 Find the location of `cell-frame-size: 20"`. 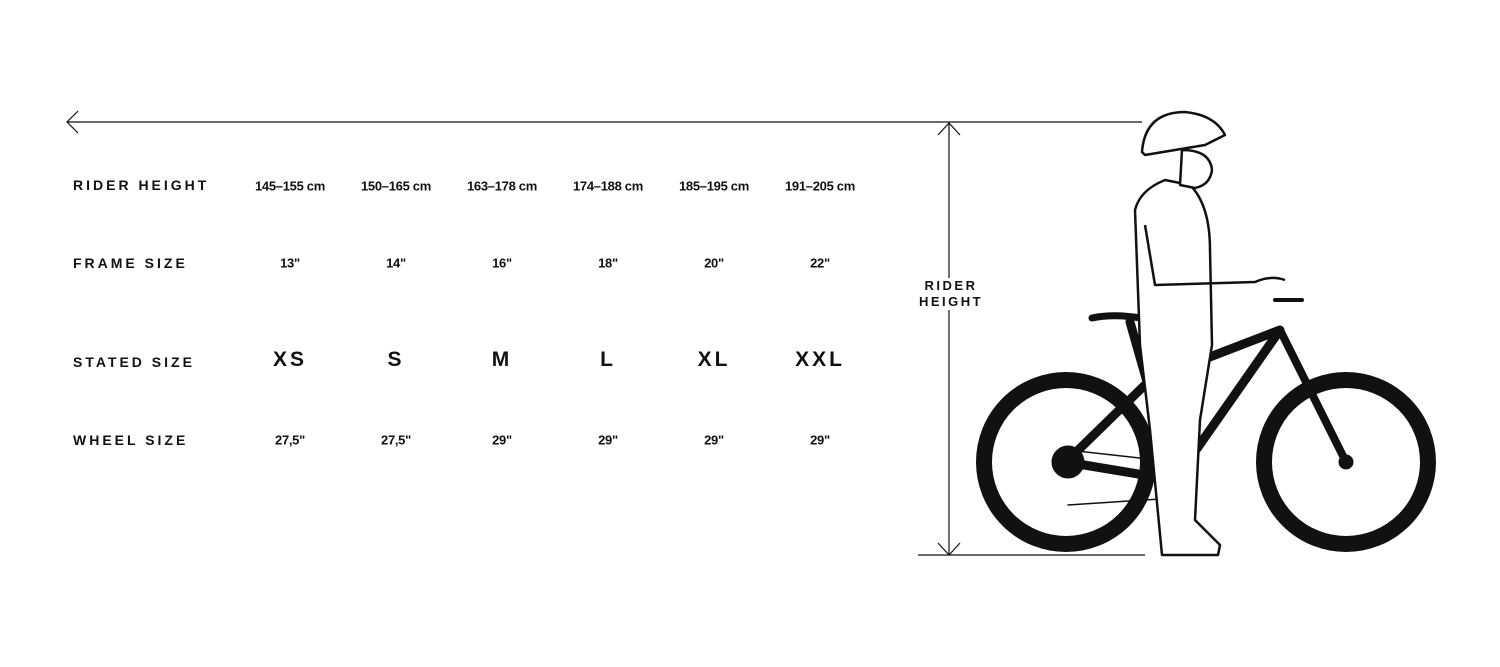

cell-frame-size: 20" is located at coordinates (714, 263).